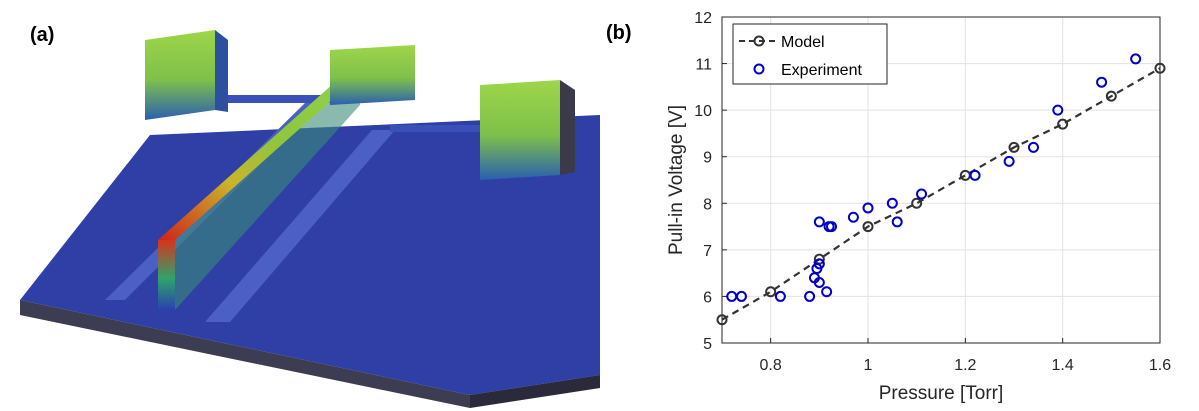  Describe the element at coordinates (803, 42) in the screenshot. I see `legend-model-label: Model` at that location.